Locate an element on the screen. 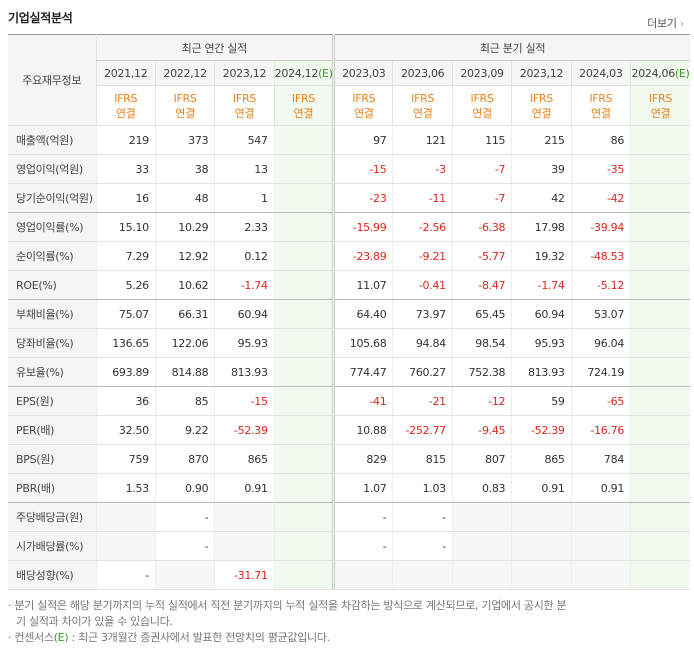  date-text: 2022,12 is located at coordinates (185, 73).